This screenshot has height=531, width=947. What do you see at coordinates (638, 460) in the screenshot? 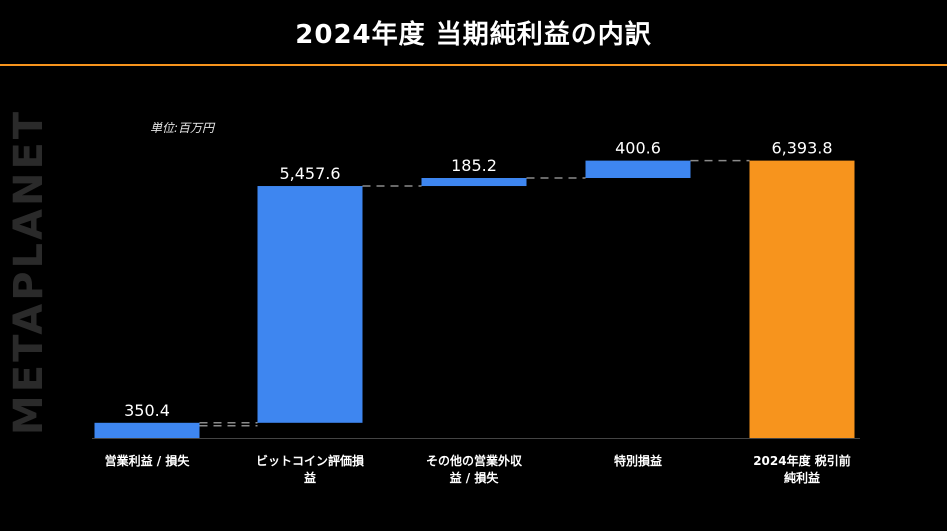
I see `category-label-4: 特別損益` at bounding box center [638, 460].